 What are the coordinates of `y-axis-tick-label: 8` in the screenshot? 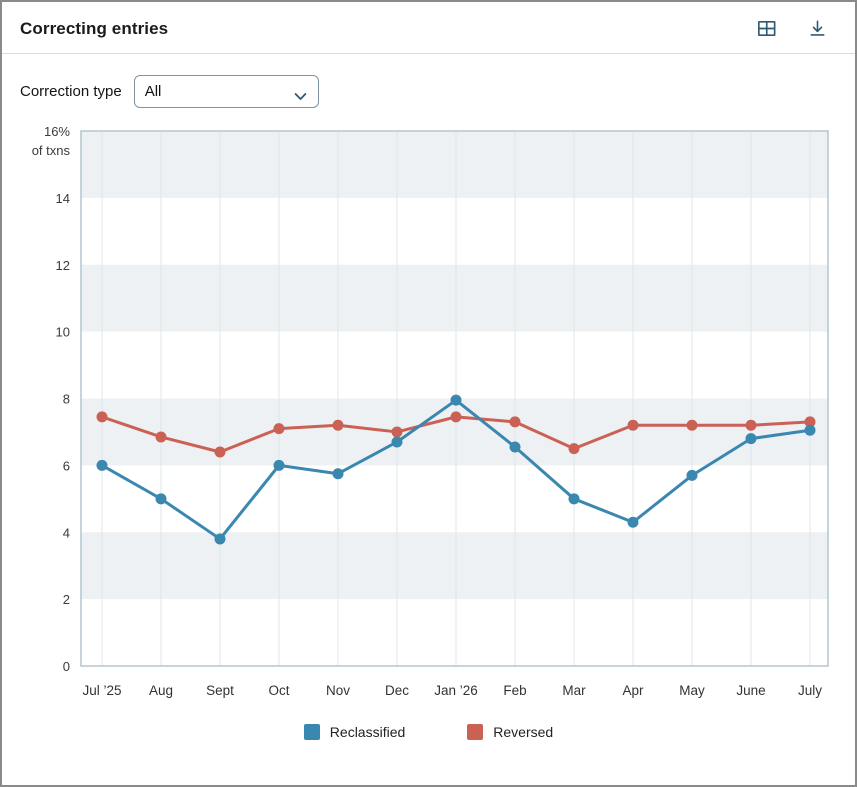 It's located at (66, 399).